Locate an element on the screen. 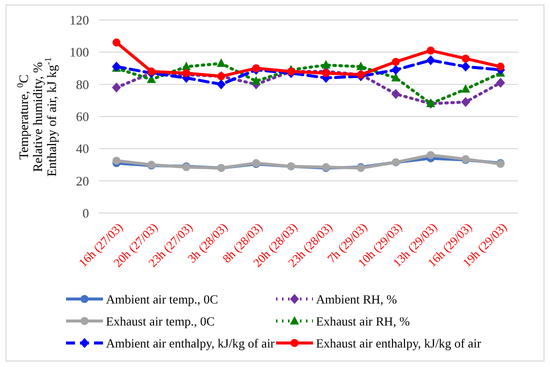 This screenshot has width=550, height=367. y-tick-label: 40 is located at coordinates (82, 148).